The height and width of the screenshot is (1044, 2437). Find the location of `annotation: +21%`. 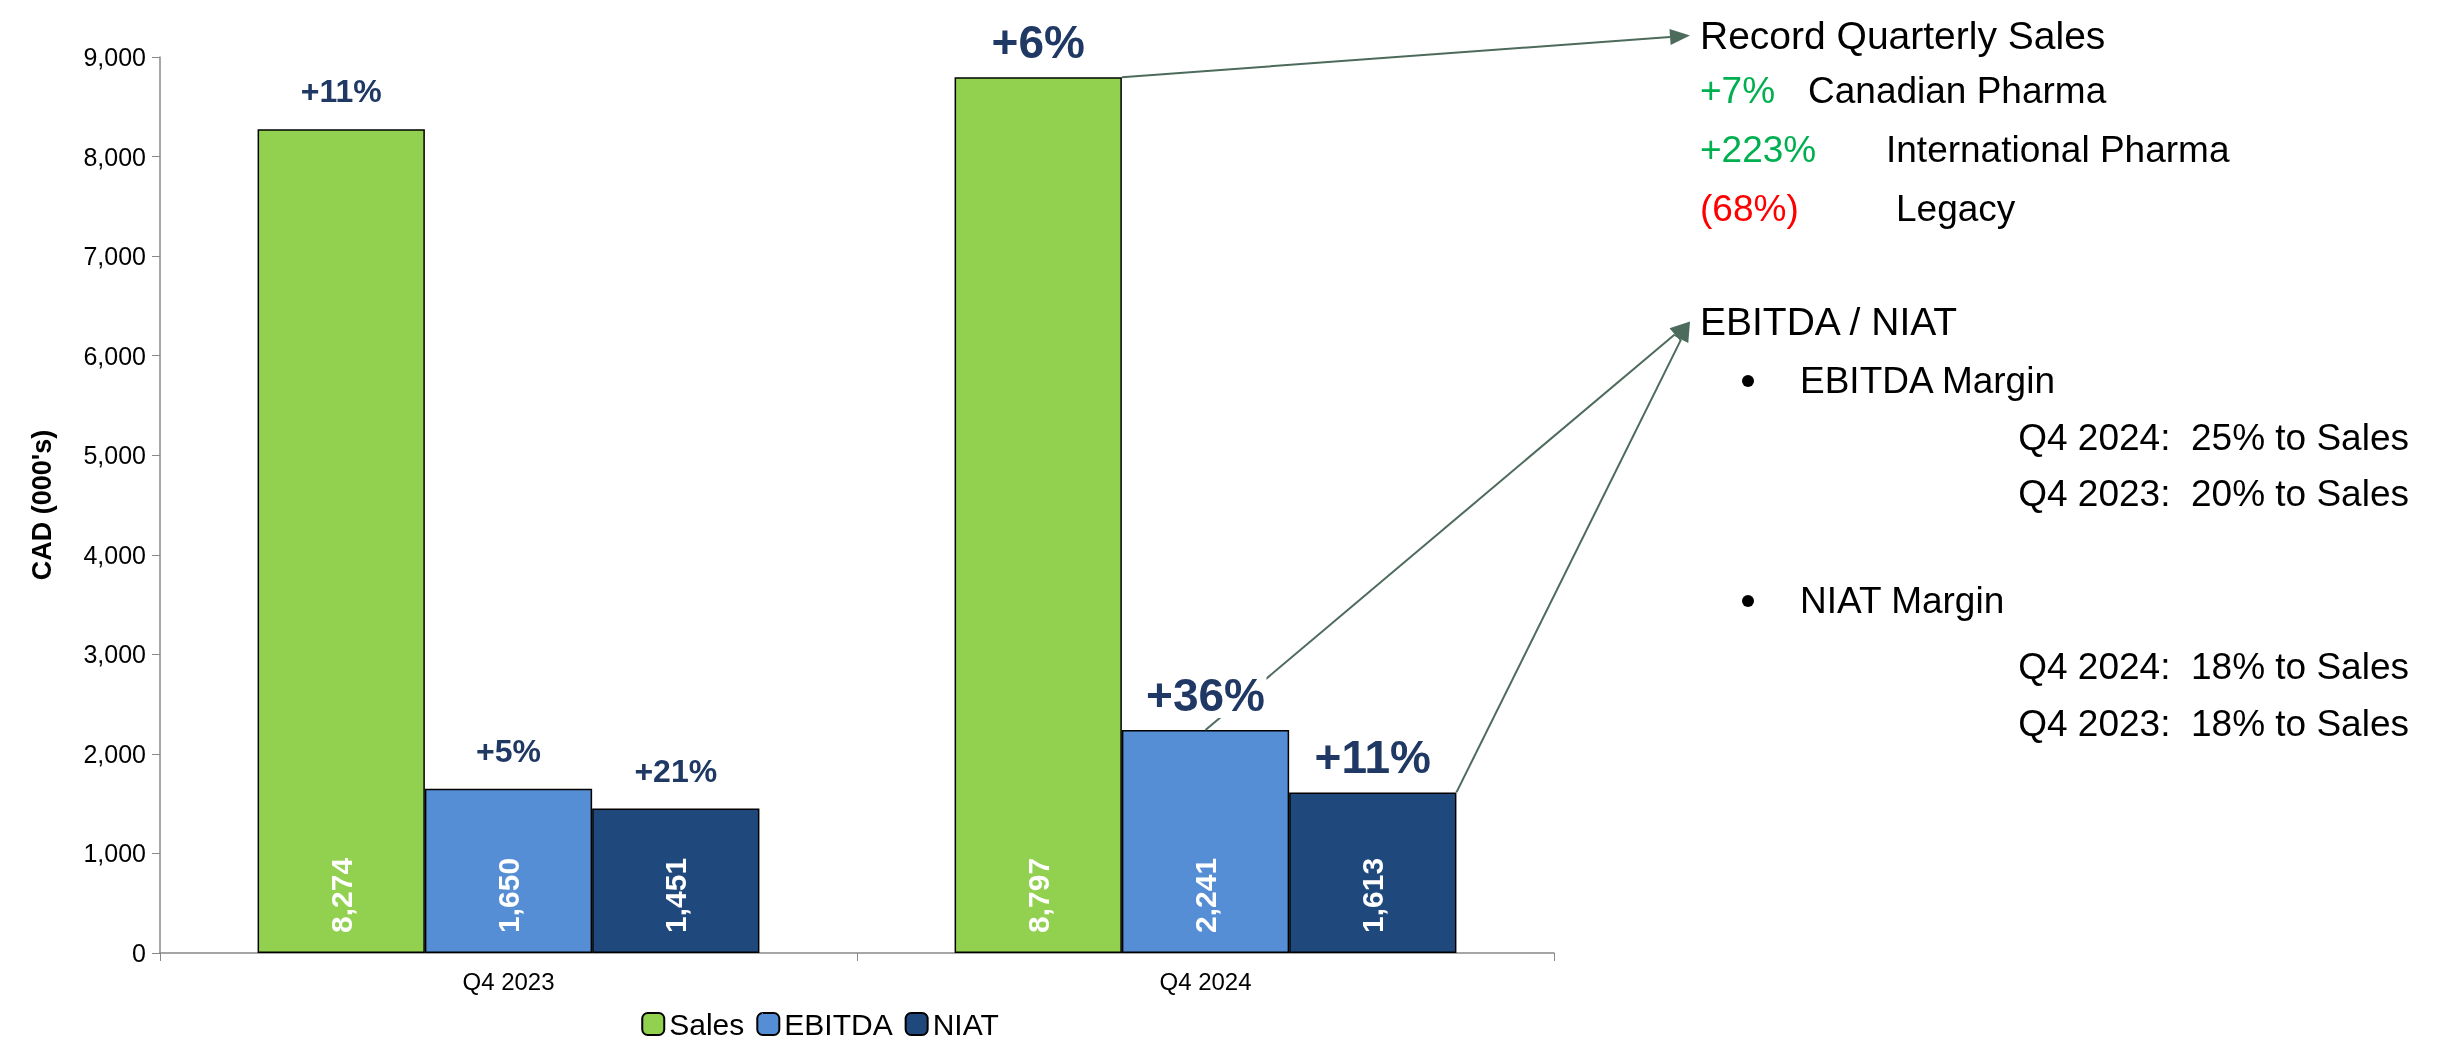

annotation: +21% is located at coordinates (676, 770).